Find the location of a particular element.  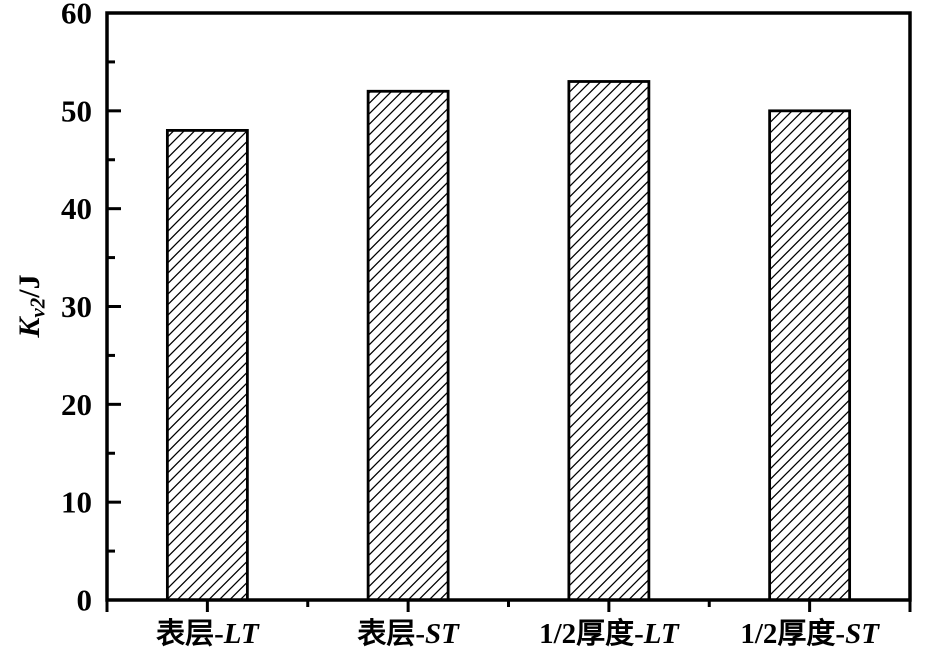

x-category-label: 表层-ST is located at coordinates (408, 633).